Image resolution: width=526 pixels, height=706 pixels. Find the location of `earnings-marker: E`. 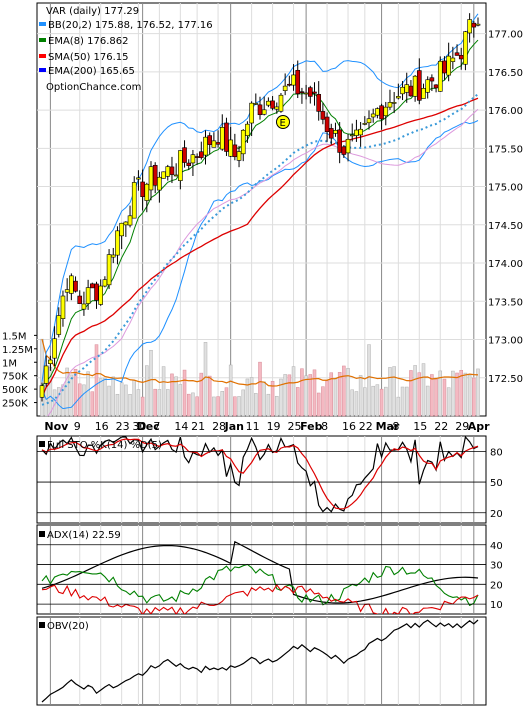

earnings-marker: E is located at coordinates (283, 122).